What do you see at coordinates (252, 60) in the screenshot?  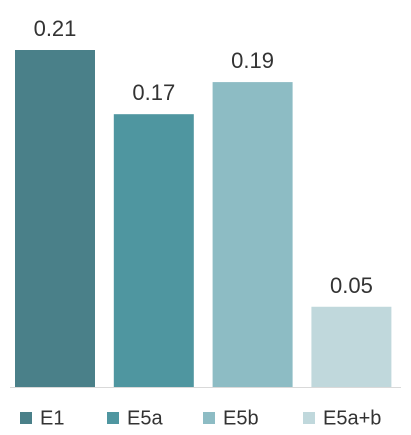 I see `data-label: 0.19` at bounding box center [252, 60].